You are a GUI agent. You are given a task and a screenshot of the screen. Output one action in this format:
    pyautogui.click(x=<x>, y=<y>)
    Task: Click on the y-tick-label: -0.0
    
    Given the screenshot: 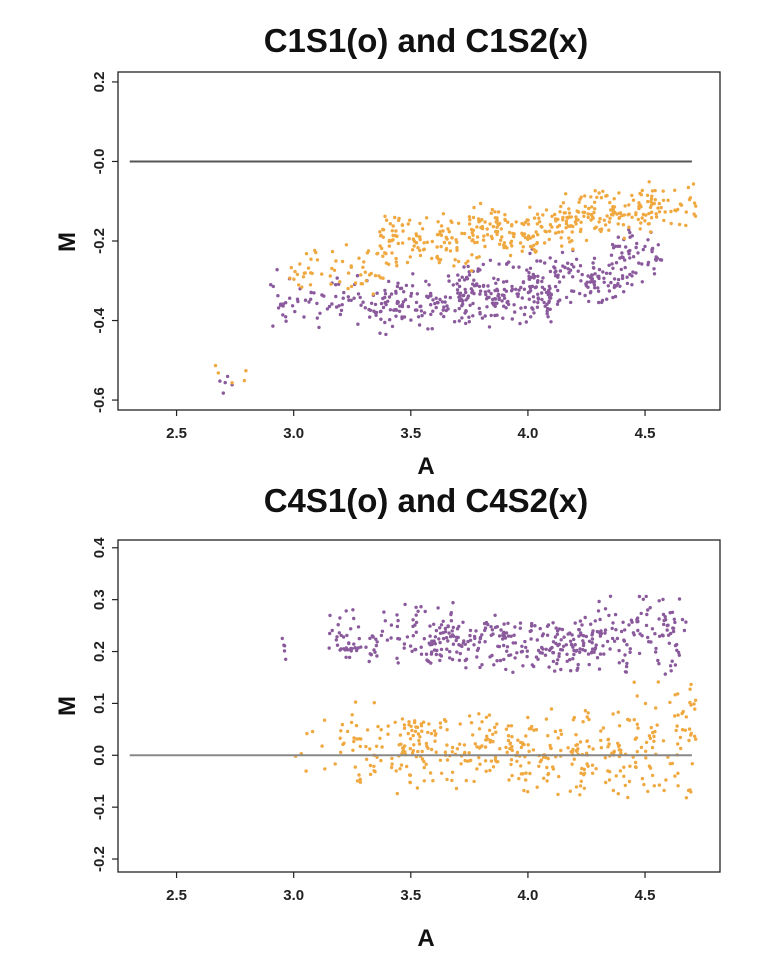 What is the action you would take?
    pyautogui.click(x=99, y=162)
    